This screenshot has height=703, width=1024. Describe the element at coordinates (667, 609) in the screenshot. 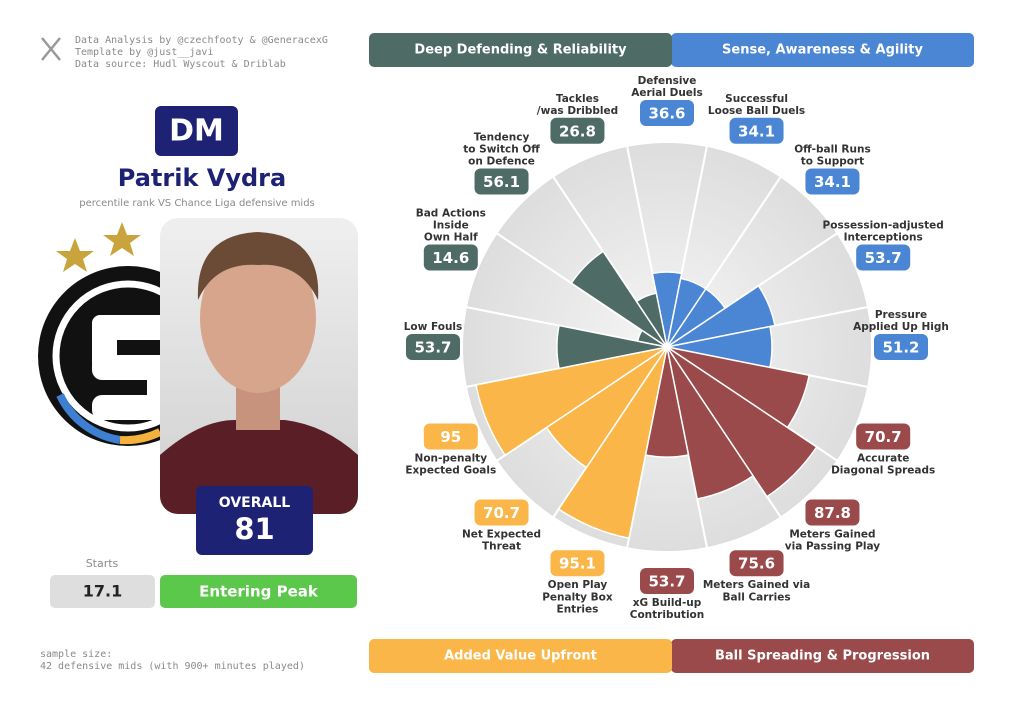

I see `category-label: xG Build-up Contribution` at that location.